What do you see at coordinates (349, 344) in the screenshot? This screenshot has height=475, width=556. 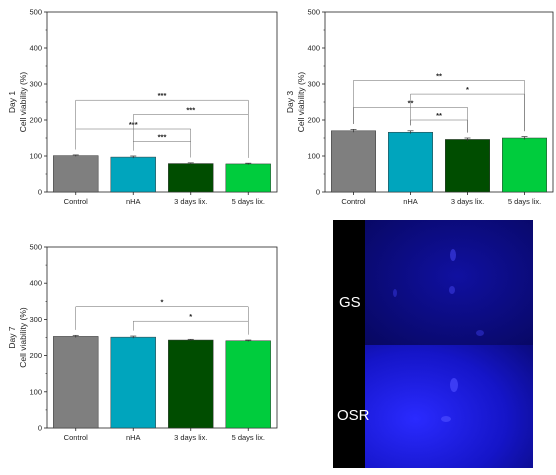 I see `micrograph-label-strip` at bounding box center [349, 344].